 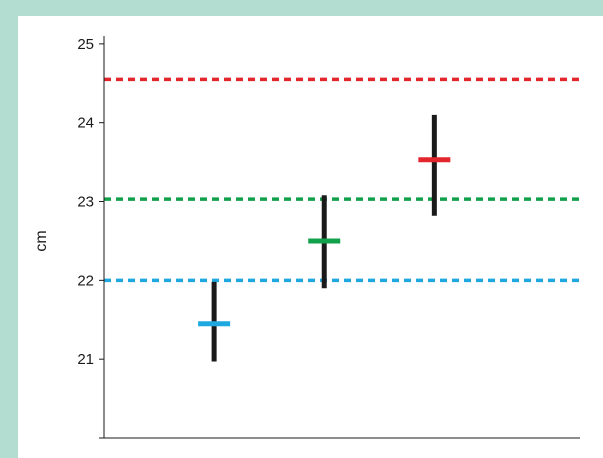 What do you see at coordinates (85, 280) in the screenshot?
I see `y-tick-label: 22` at bounding box center [85, 280].